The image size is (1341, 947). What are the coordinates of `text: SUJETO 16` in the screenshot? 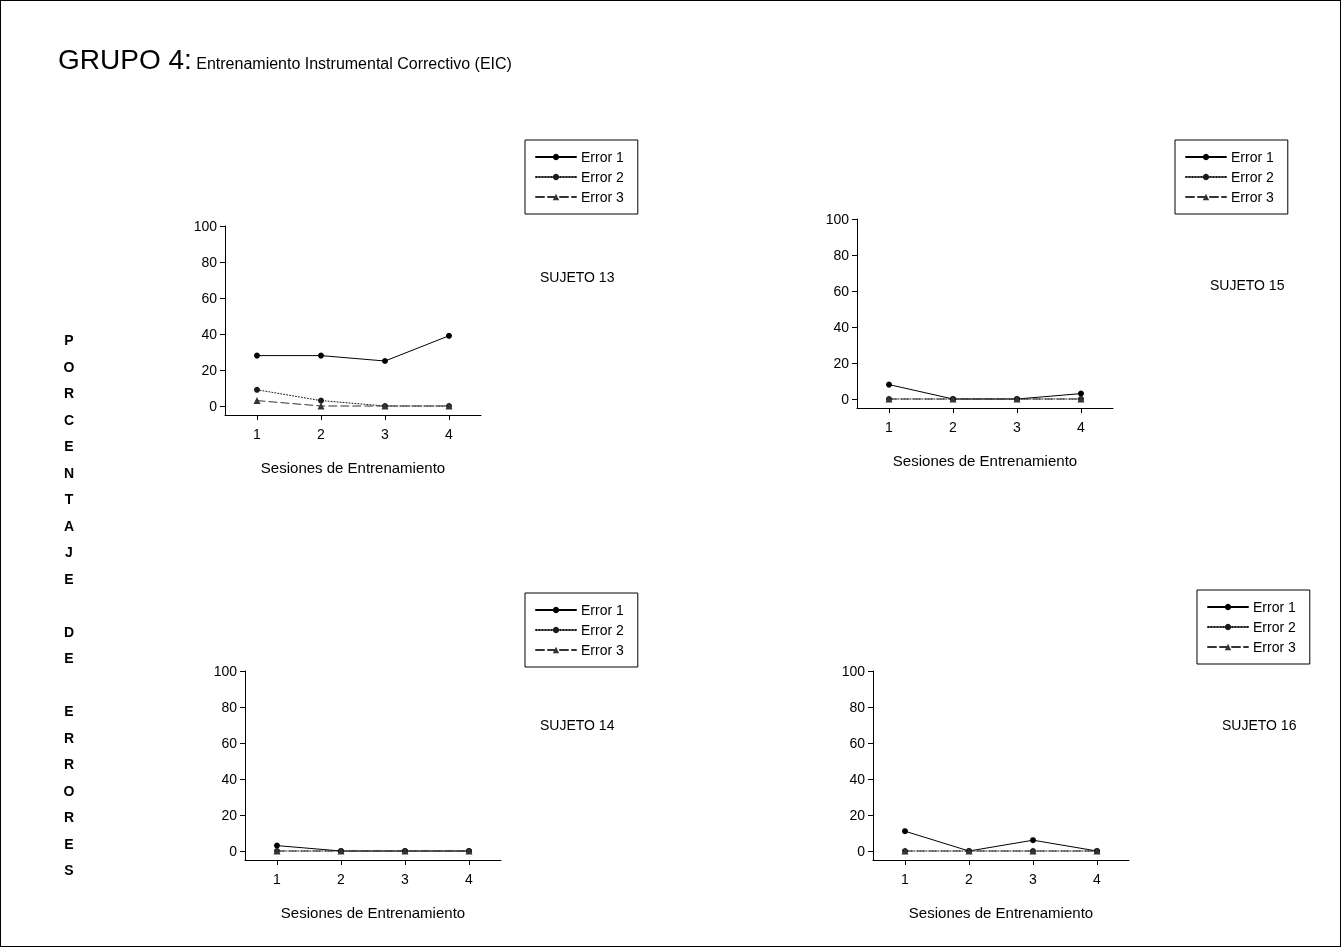 It's located at (1259, 725).